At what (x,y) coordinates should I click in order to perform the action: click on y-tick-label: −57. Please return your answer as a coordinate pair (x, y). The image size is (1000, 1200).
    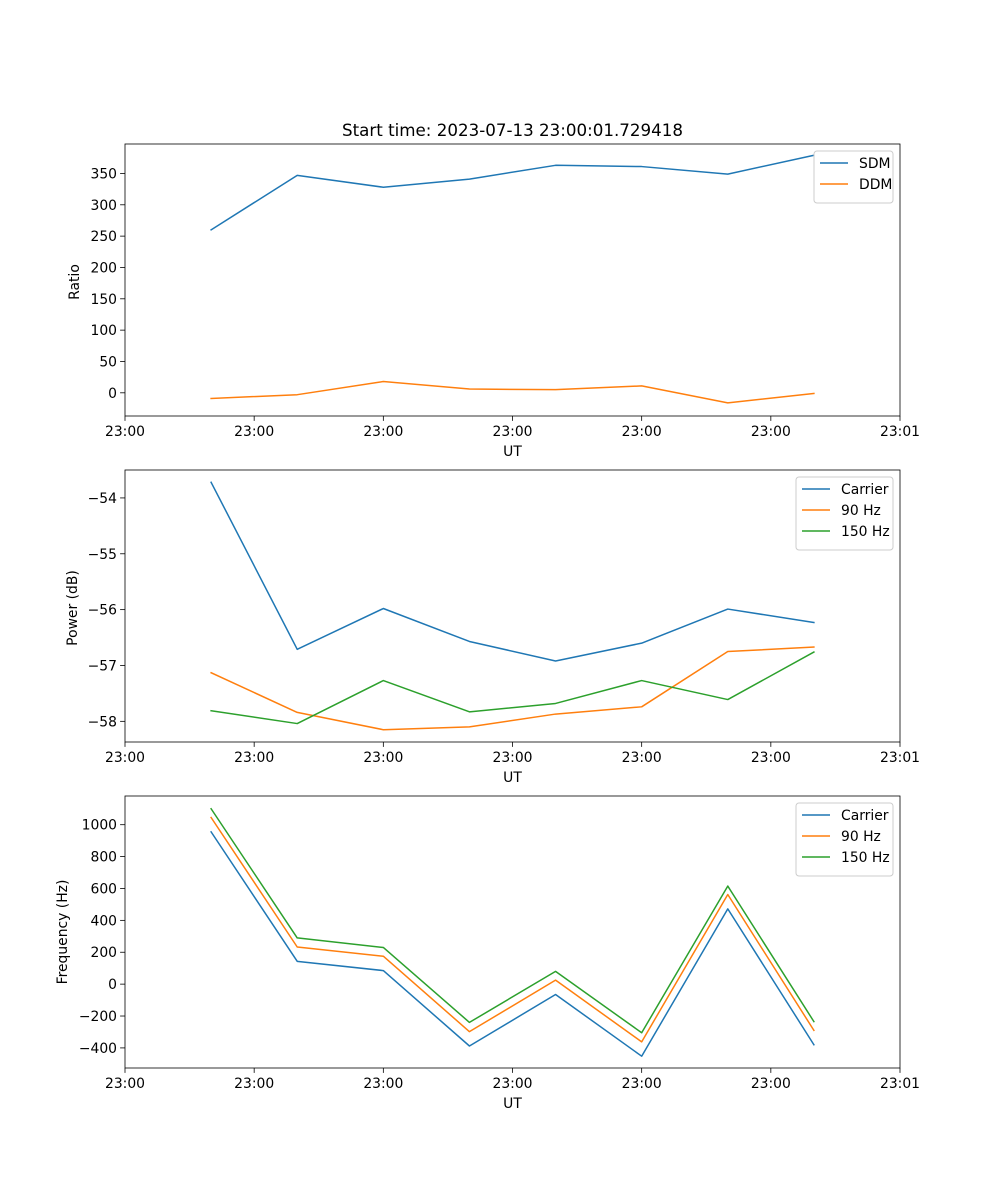
    Looking at the image, I should click on (102, 666).